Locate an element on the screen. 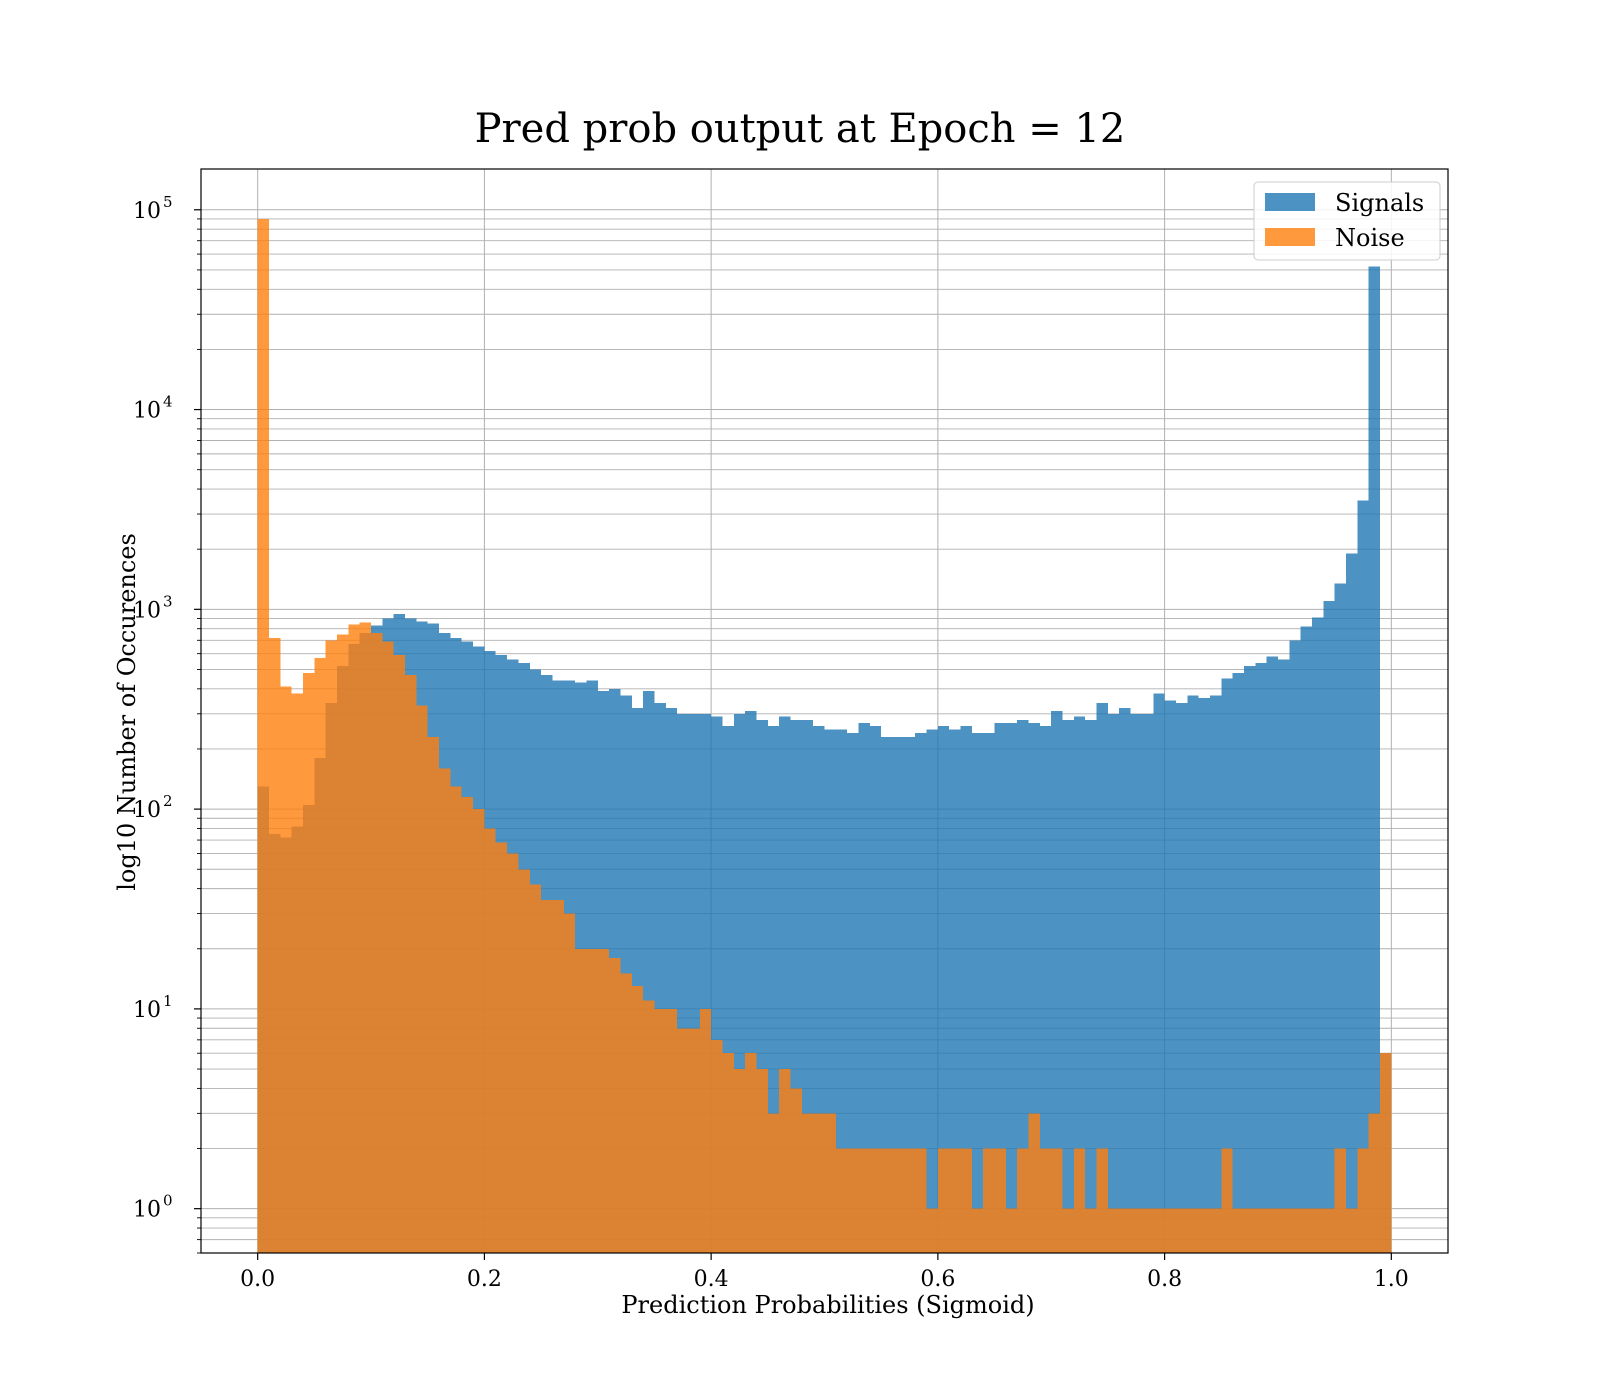  y-axis-label: log10 Number of Occurences is located at coordinates (127, 712).